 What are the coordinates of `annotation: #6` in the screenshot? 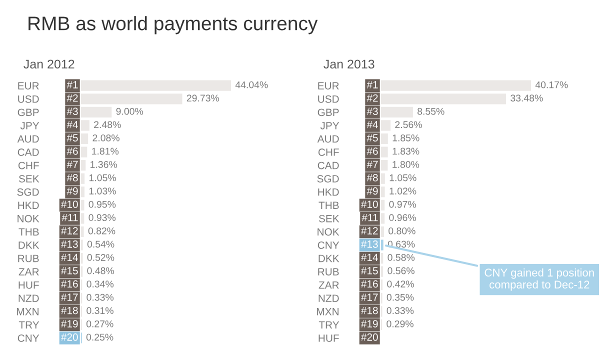 It's located at (372, 151).